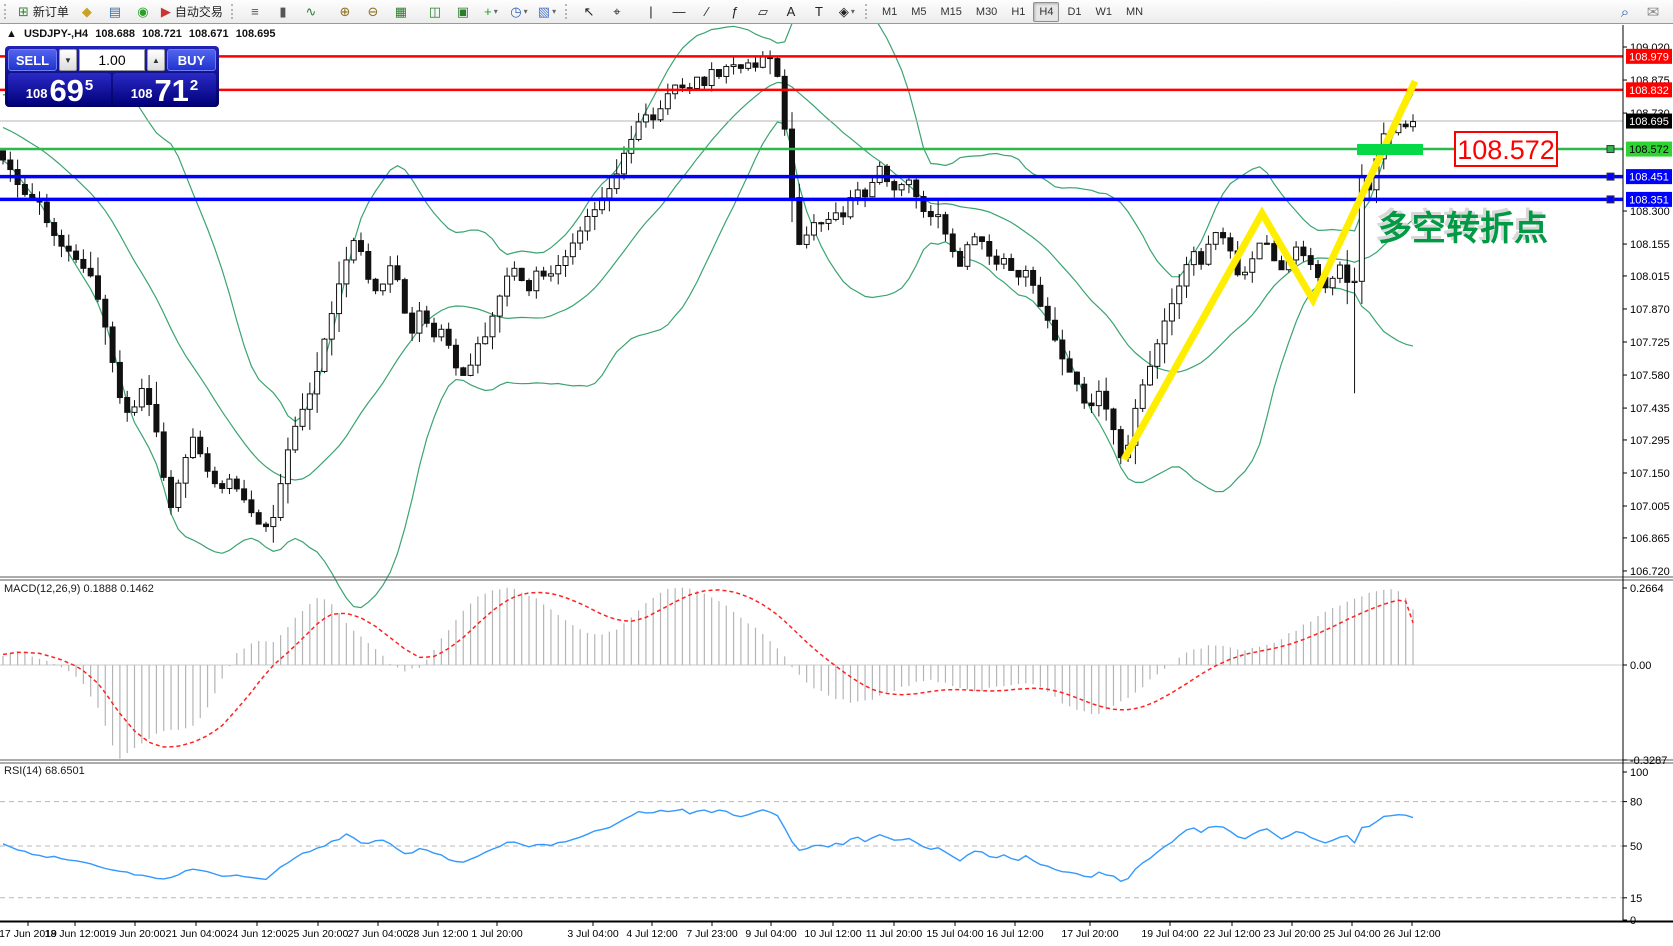 This screenshot has width=1673, height=946. I want to click on cursor-icon: ↖, so click(589, 11).